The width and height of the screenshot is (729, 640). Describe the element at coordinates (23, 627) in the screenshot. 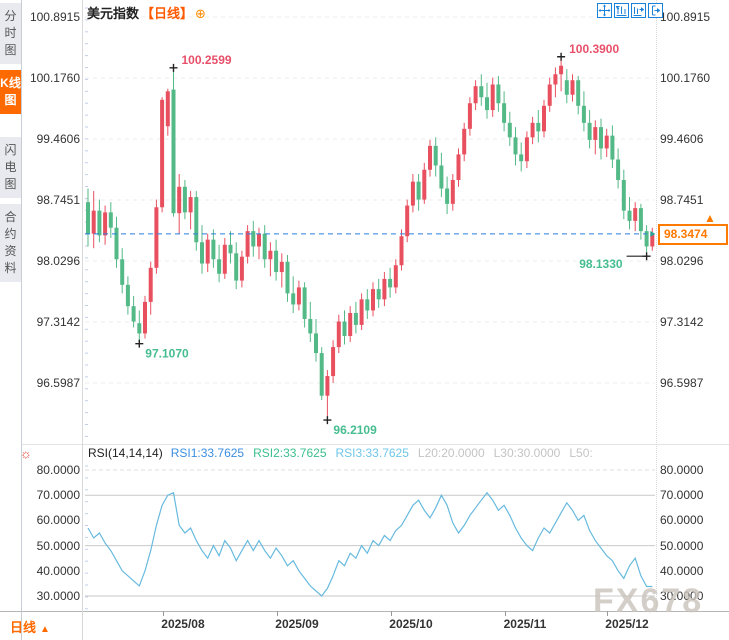

I see `period-selector-label: 日线` at that location.